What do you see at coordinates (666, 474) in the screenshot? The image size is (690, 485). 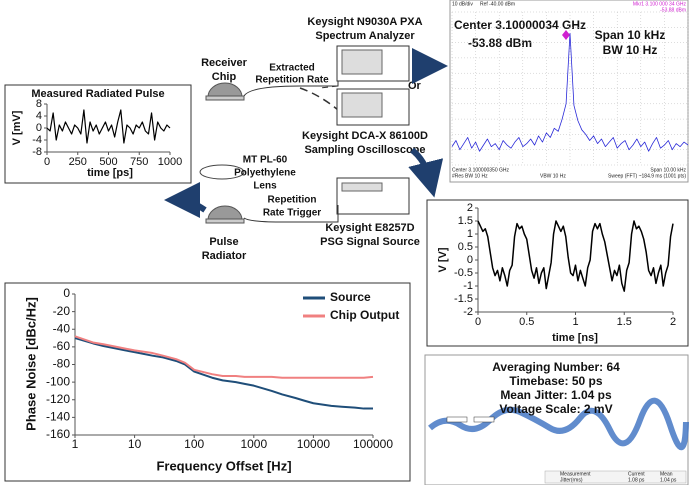 I see `table-header: Mean` at bounding box center [666, 474].